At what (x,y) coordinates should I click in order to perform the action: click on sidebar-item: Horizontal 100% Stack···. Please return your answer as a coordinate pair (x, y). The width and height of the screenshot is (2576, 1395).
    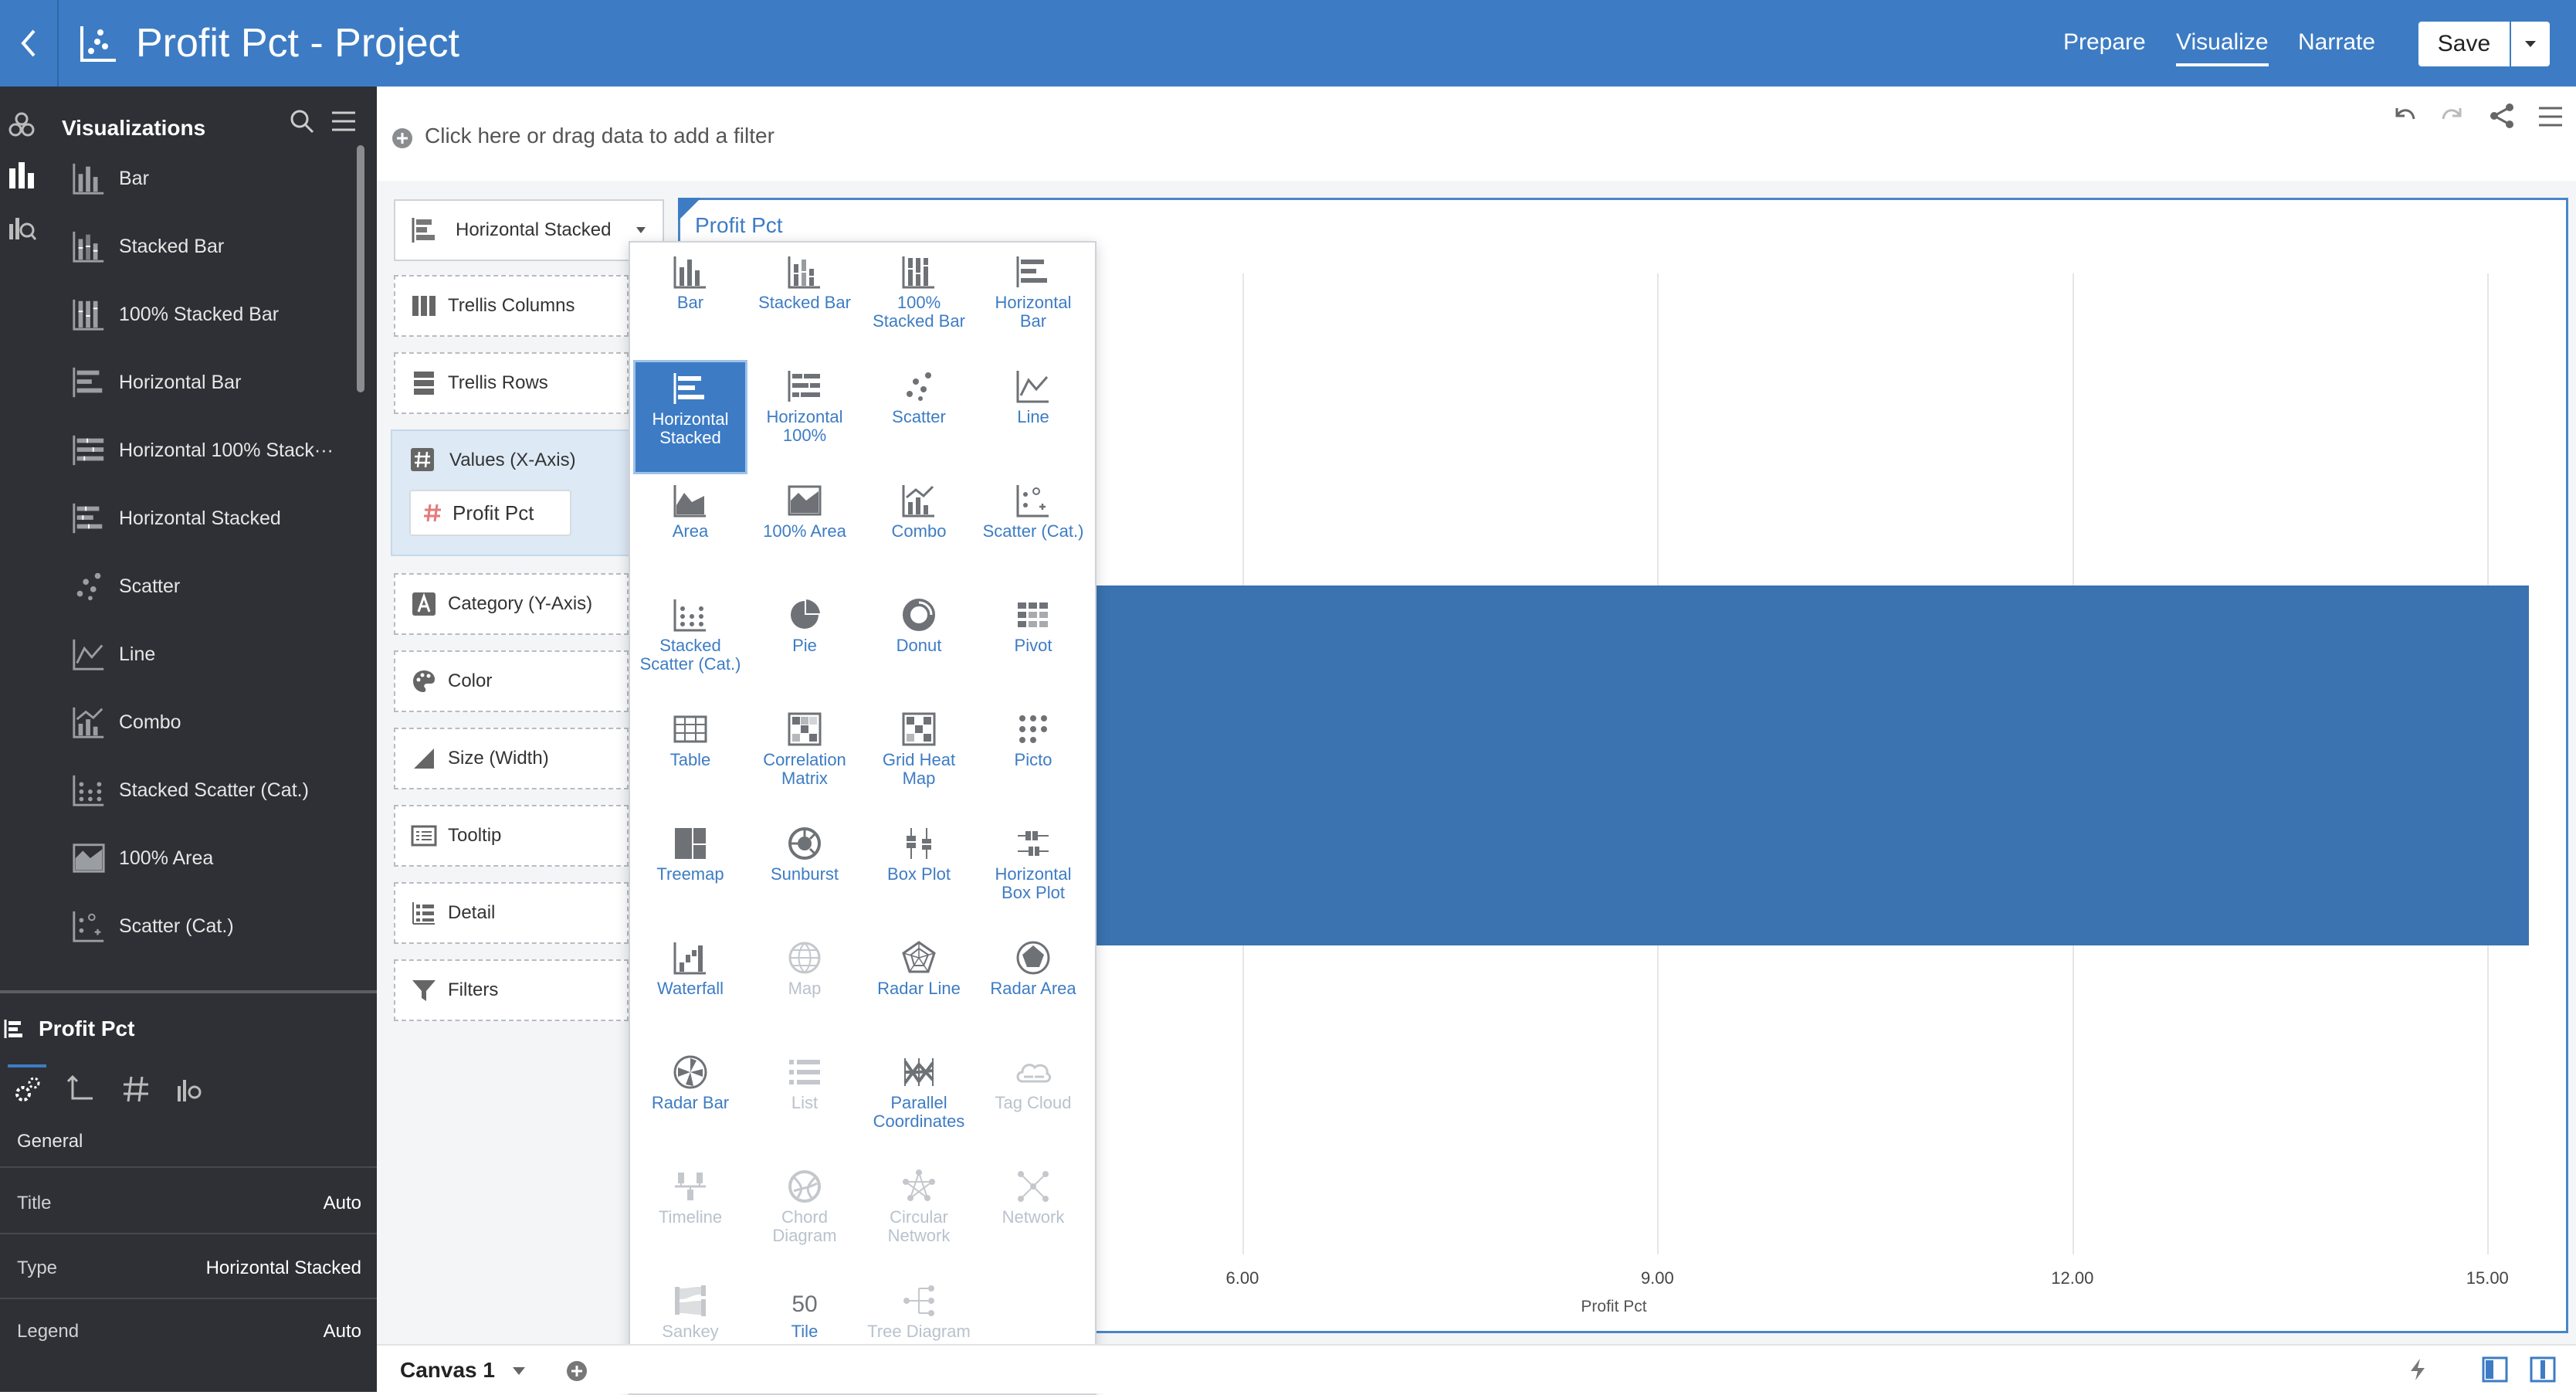
    Looking at the image, I should click on (210, 450).